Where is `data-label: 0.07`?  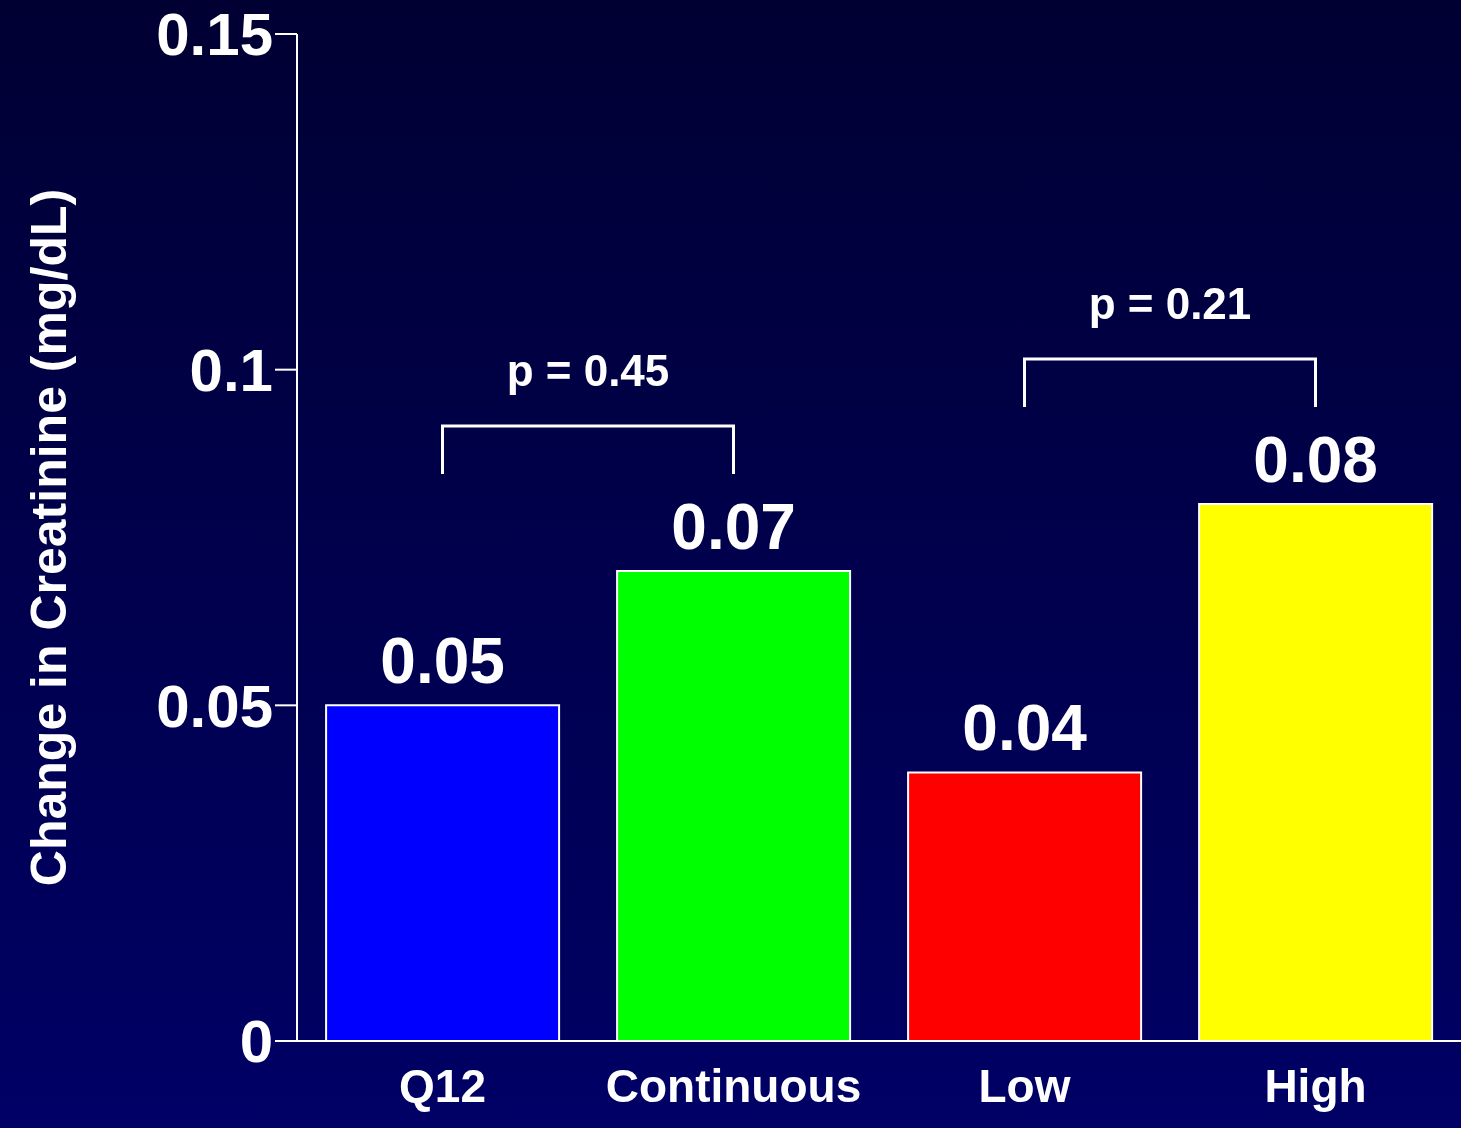 data-label: 0.07 is located at coordinates (733, 527).